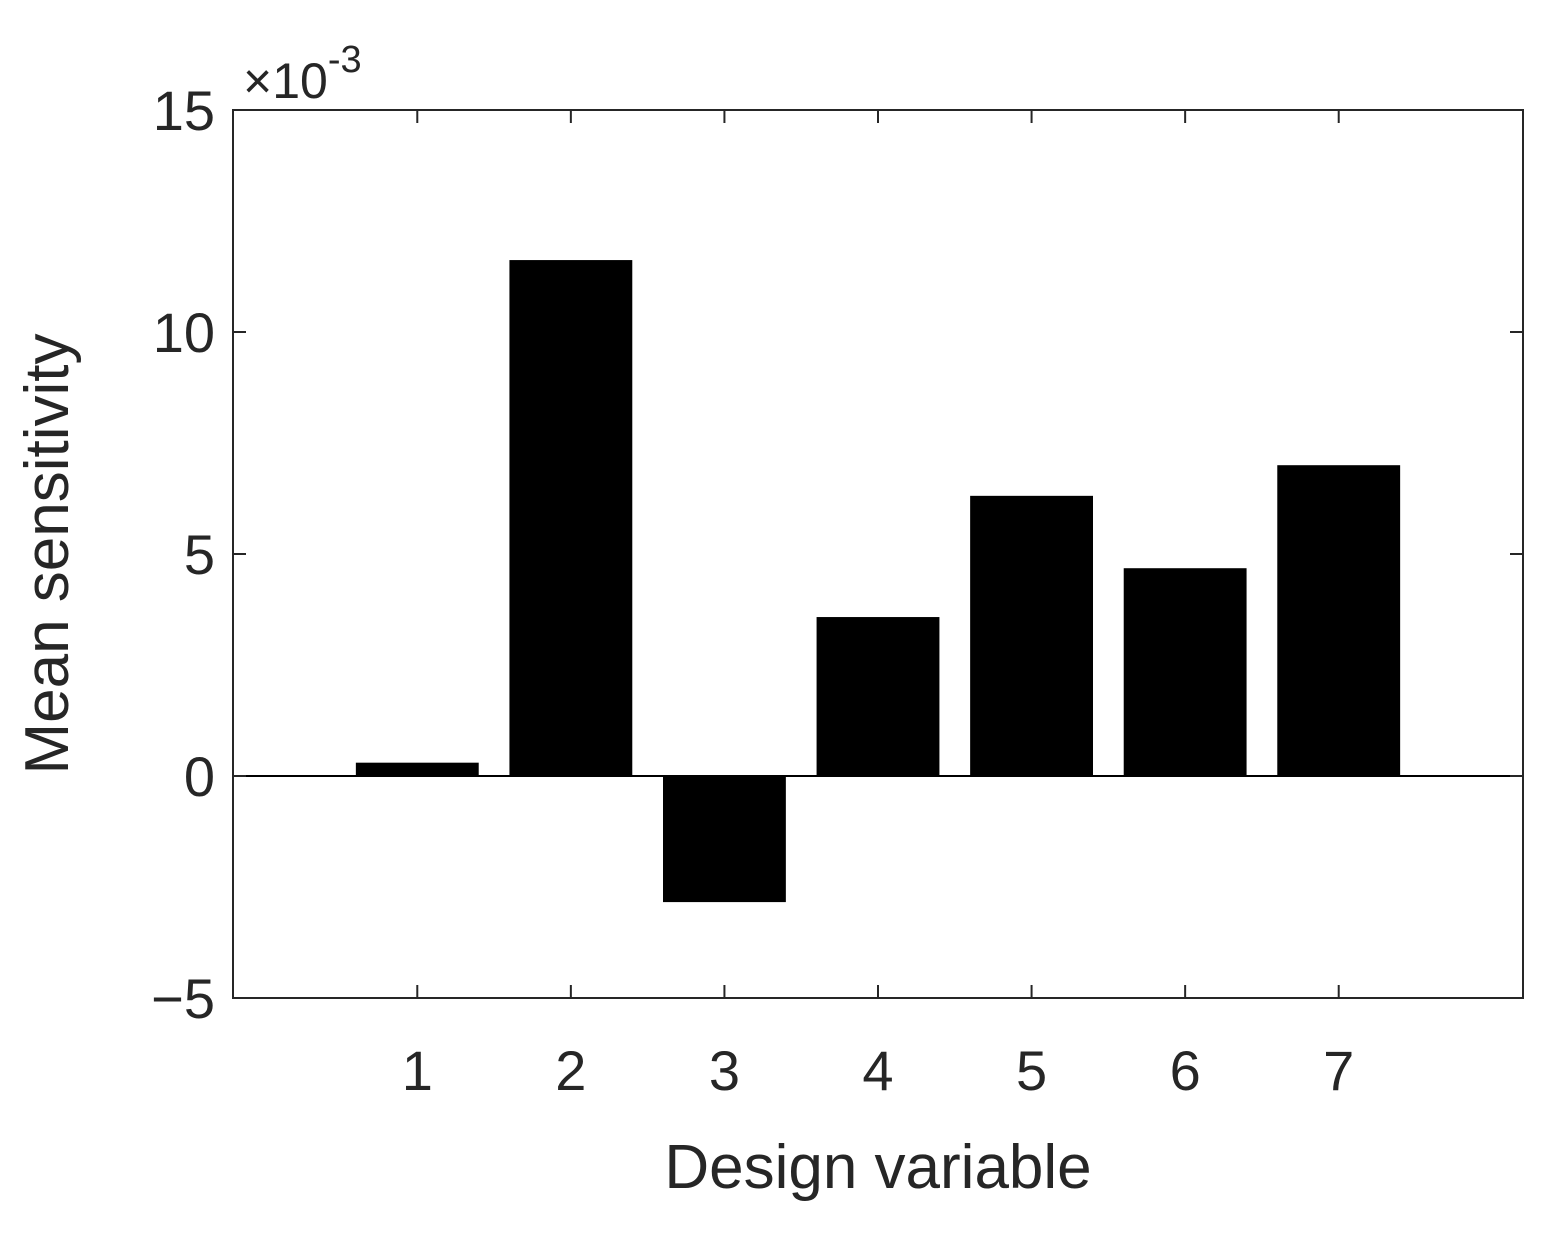 The image size is (1549, 1236). Describe the element at coordinates (570, 1070) in the screenshot. I see `x-tick-label: 2` at that location.